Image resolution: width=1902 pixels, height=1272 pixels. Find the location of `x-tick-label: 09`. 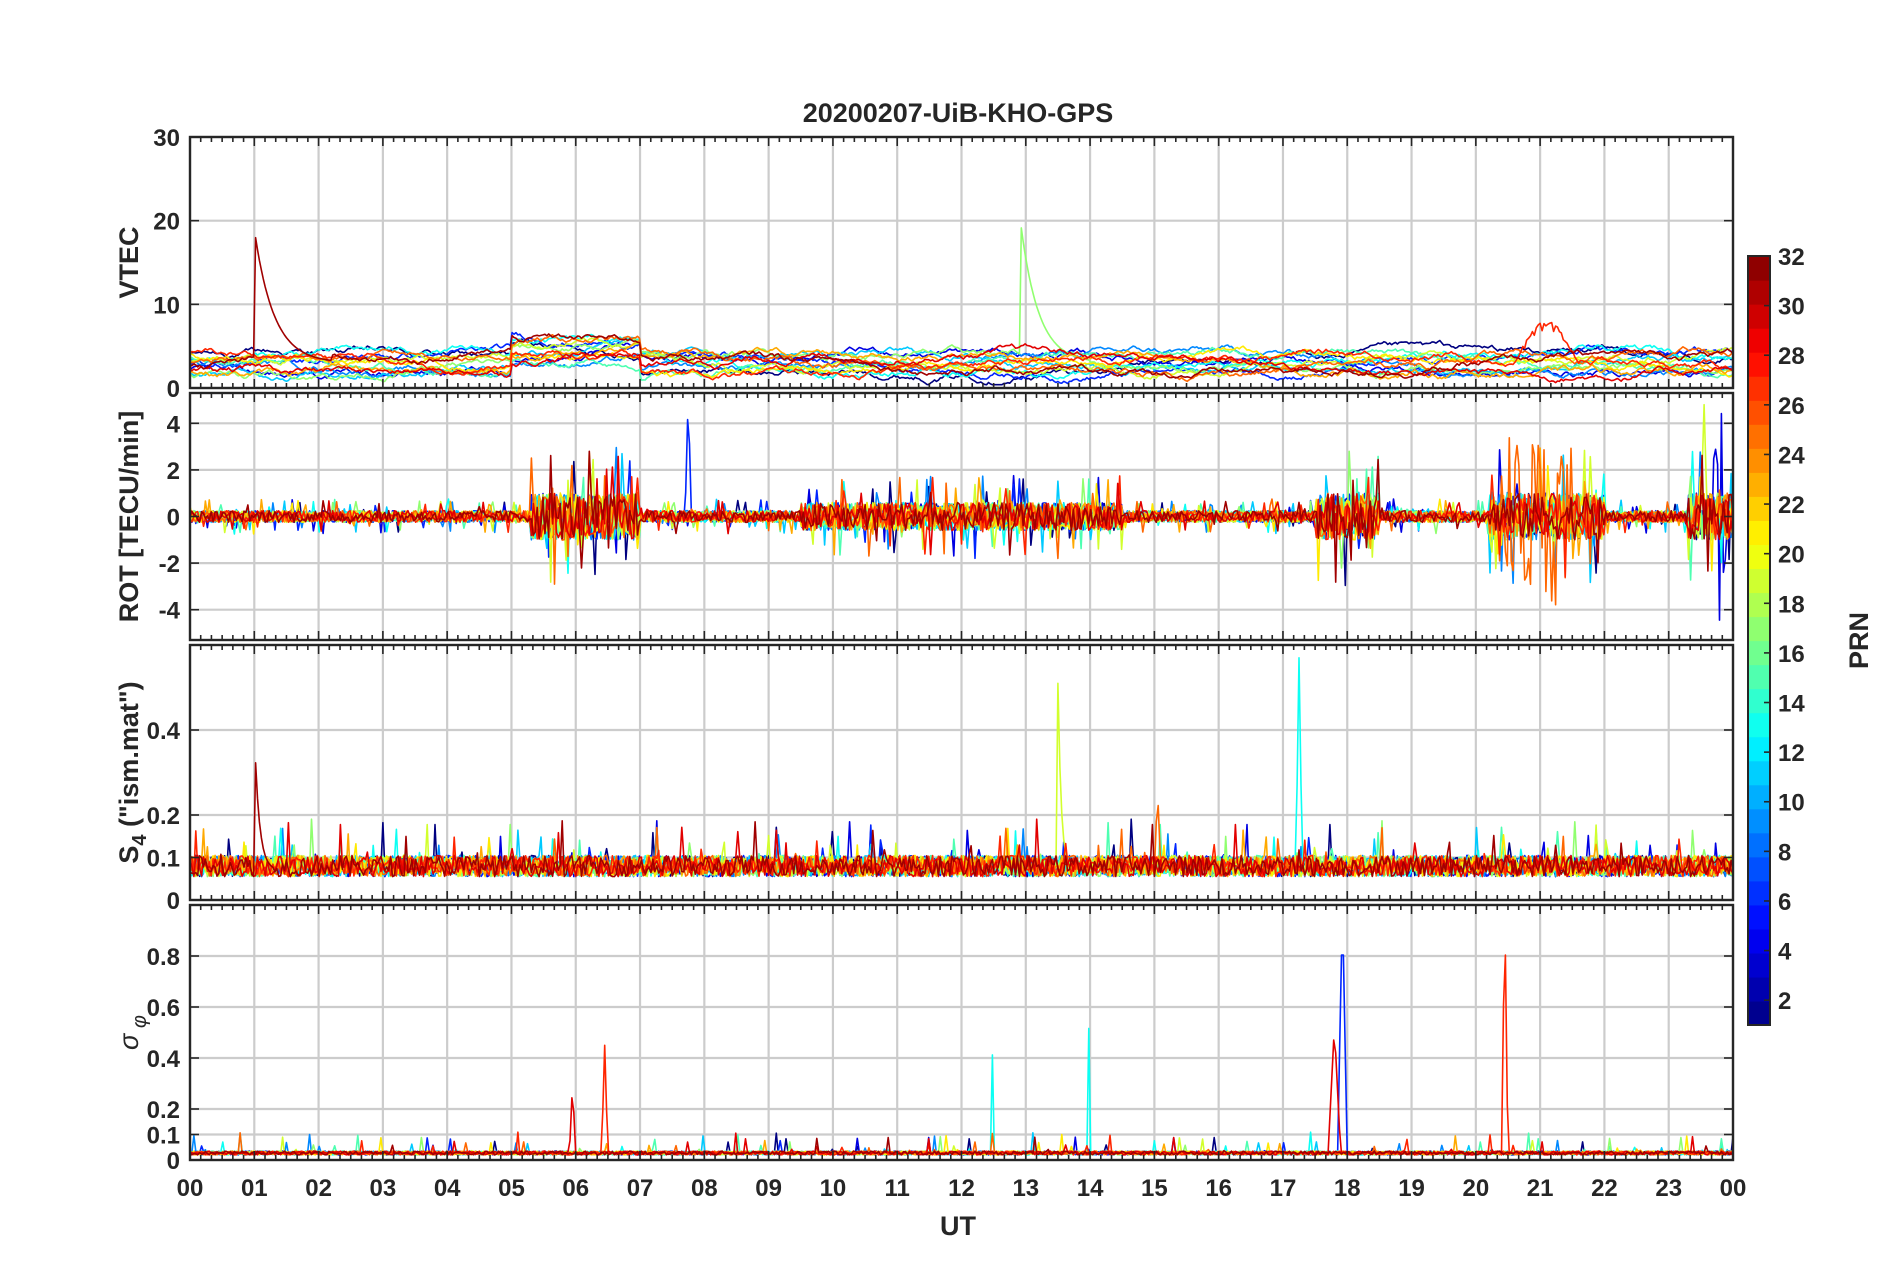

x-tick-label: 09 is located at coordinates (768, 1188).